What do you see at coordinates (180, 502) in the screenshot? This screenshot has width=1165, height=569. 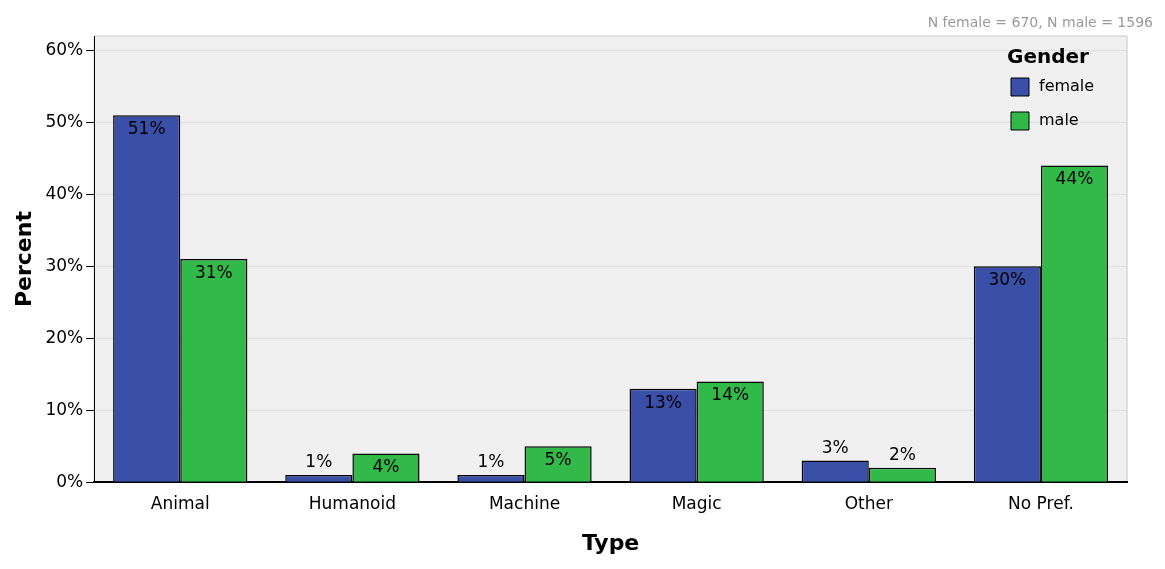 I see `x-tick-label: Animal` at bounding box center [180, 502].